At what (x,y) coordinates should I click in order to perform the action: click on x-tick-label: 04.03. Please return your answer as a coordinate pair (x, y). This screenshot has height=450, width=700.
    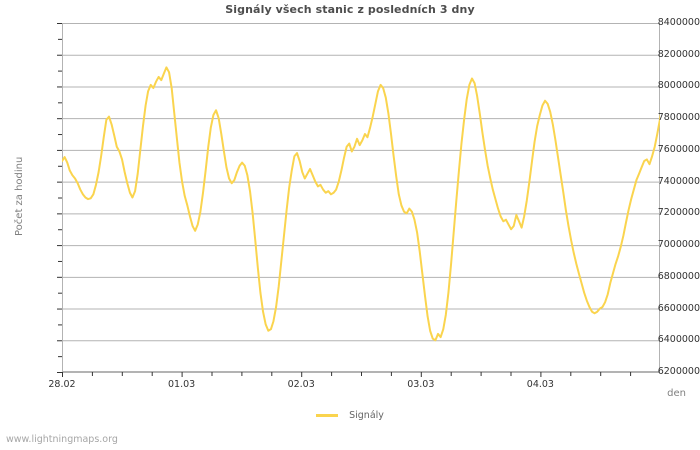
    Looking at the image, I should click on (540, 384).